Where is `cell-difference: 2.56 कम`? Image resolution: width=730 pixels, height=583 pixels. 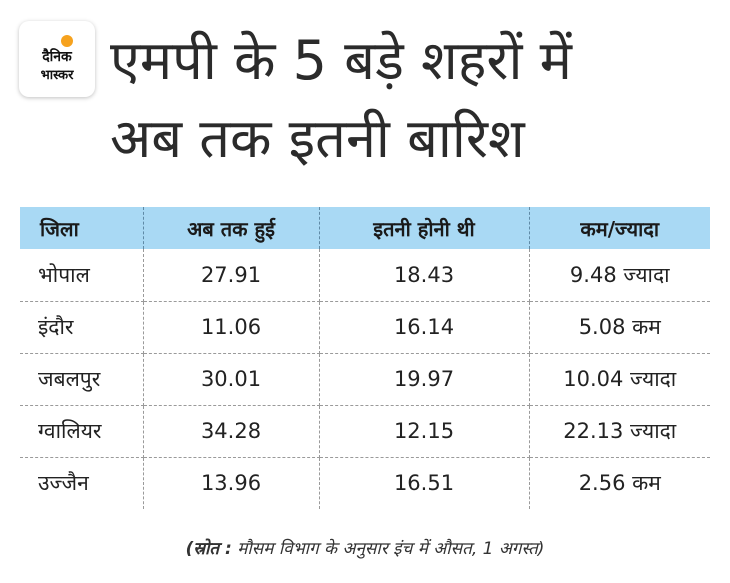
cell-difference: 2.56 कम is located at coordinates (619, 483).